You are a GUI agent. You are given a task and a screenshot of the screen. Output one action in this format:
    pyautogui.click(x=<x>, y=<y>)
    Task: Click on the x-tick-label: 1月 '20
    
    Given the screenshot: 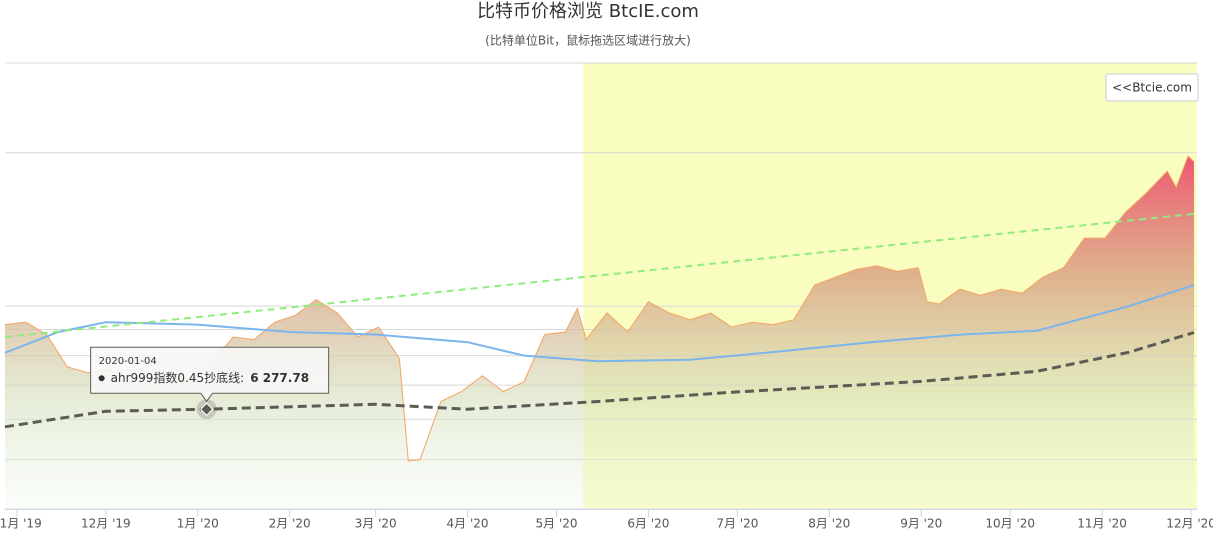 What is the action you would take?
    pyautogui.click(x=198, y=524)
    